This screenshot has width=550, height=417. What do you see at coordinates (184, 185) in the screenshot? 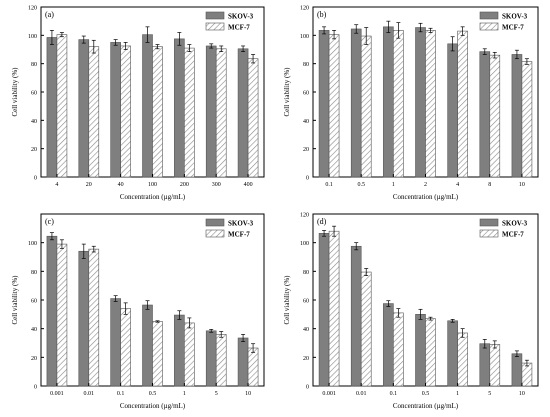
I see `x-tick-label: 200` at bounding box center [184, 185].